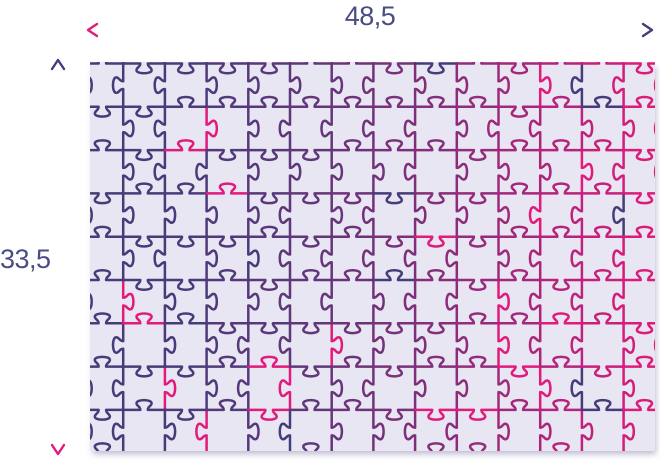 The height and width of the screenshot is (460, 660). Describe the element at coordinates (647, 30) in the screenshot. I see `right-arrowhead-icon` at that location.